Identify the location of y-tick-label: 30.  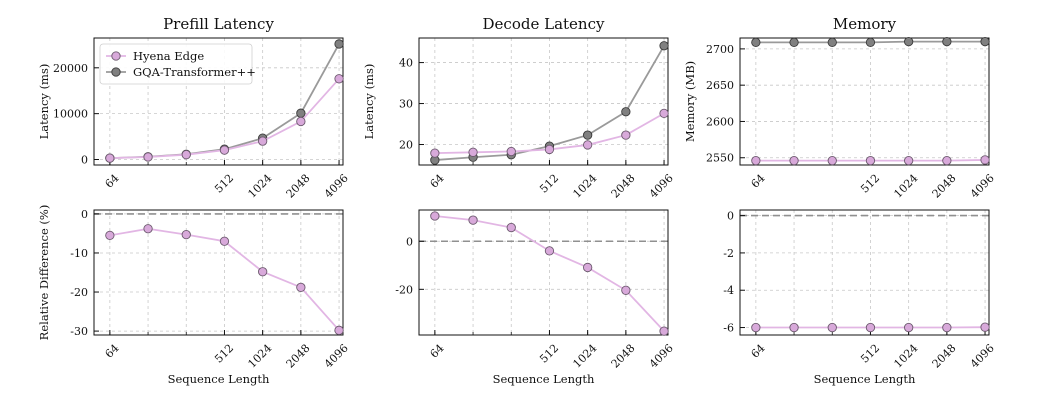
(406, 104).